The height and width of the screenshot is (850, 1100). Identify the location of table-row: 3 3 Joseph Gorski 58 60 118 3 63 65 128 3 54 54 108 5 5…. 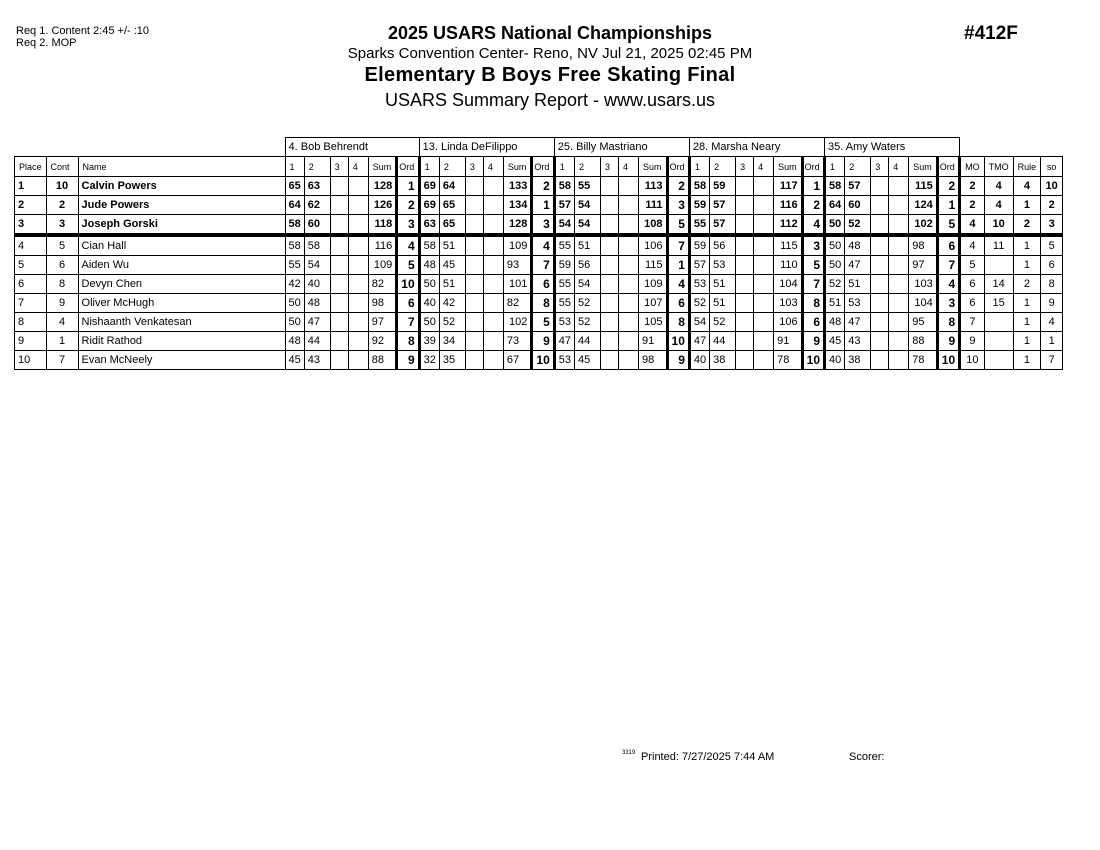
(539, 225).